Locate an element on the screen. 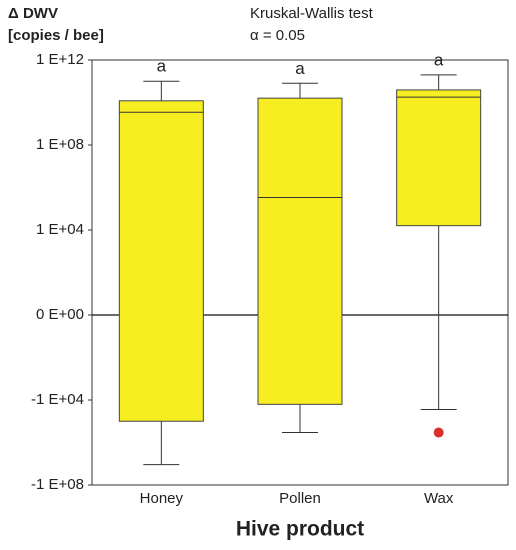 The image size is (516, 550). y-tick-label: 1 E+08 is located at coordinates (60, 144).